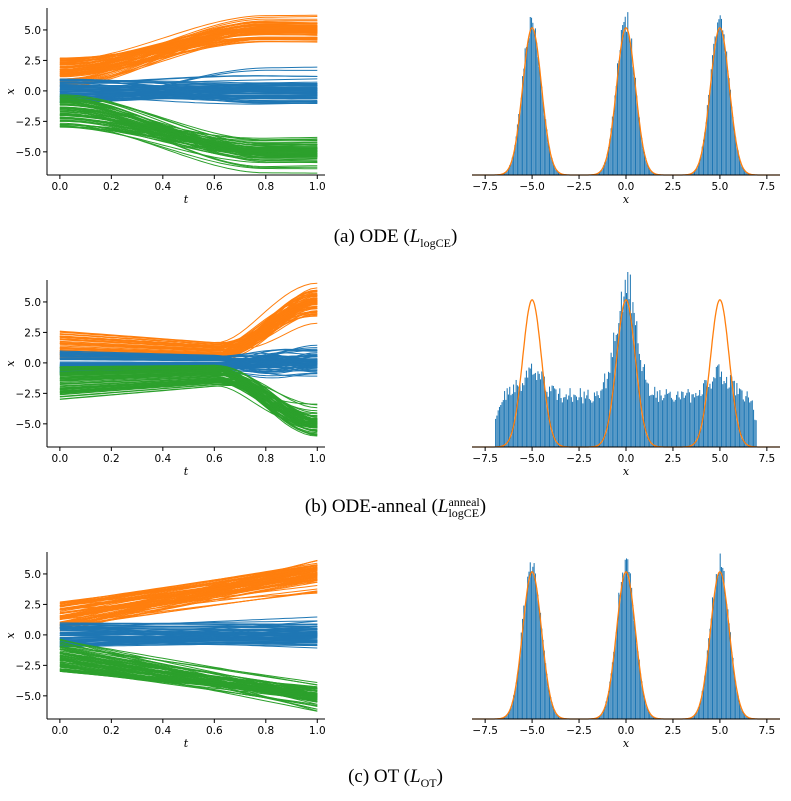 The width and height of the screenshot is (791, 801). I want to click on x-tick-label: 7.5, so click(767, 731).